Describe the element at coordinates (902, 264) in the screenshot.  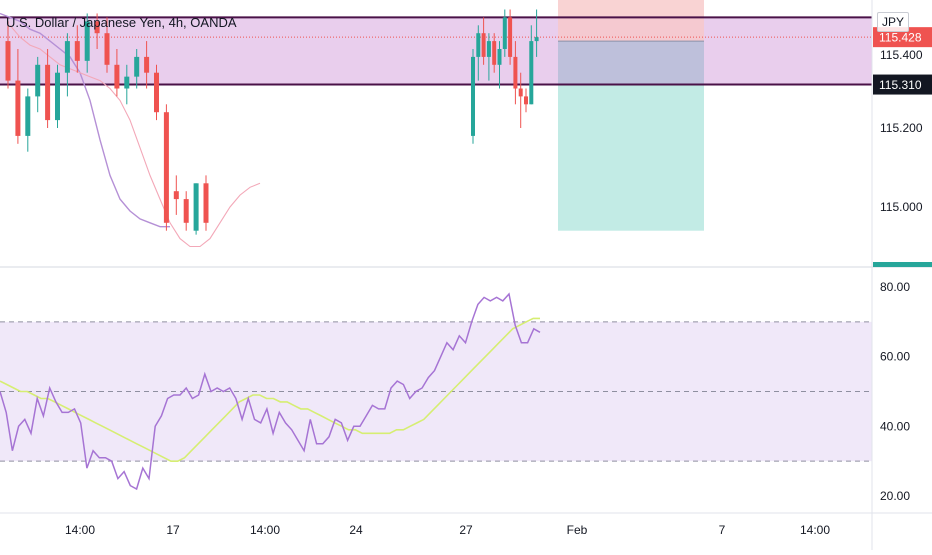
I see `rsi-marker` at that location.